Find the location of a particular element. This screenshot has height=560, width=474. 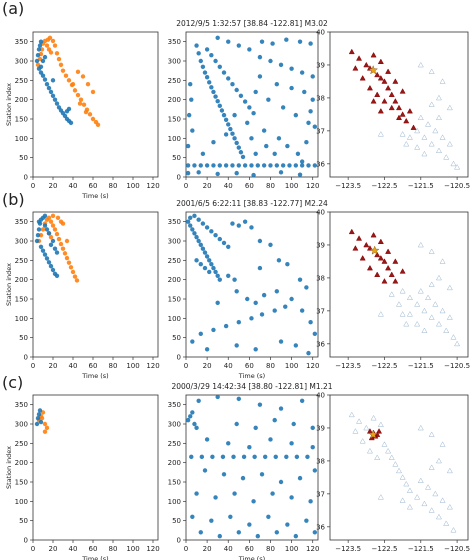

y-tick-label: 38 is located at coordinates (320, 98).